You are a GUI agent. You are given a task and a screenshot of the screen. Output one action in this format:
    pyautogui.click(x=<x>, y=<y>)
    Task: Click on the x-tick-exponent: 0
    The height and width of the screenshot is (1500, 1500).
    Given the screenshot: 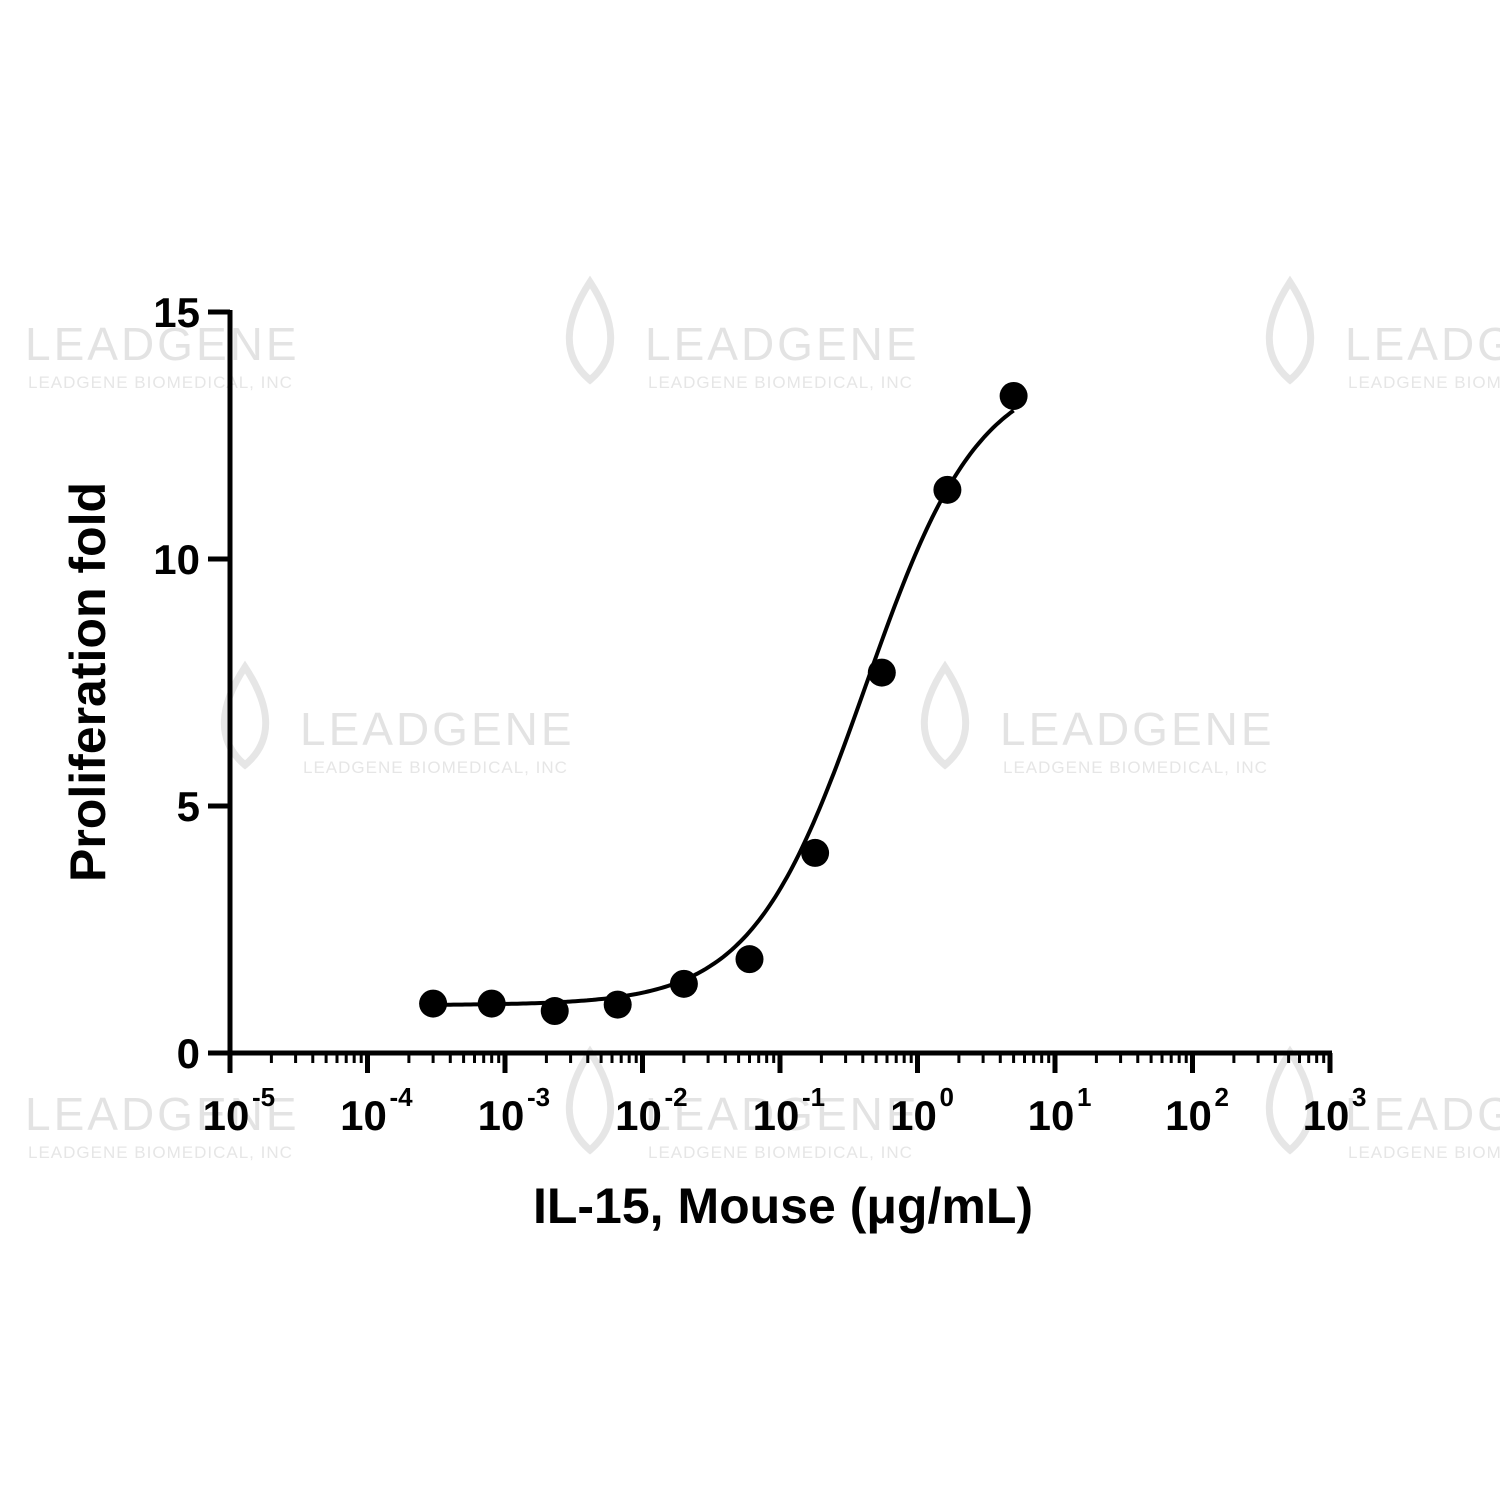 What is the action you would take?
    pyautogui.click(x=947, y=1097)
    